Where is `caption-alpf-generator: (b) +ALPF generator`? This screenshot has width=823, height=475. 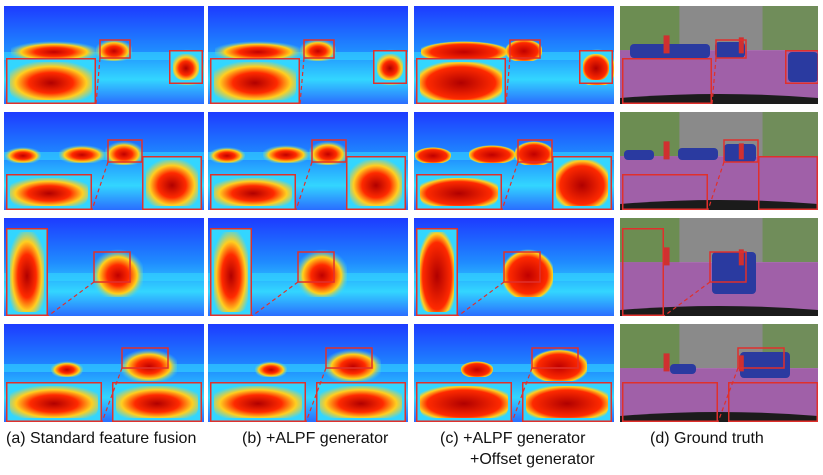
caption-alpf-generator: (b) +ALPF generator is located at coordinates (315, 438).